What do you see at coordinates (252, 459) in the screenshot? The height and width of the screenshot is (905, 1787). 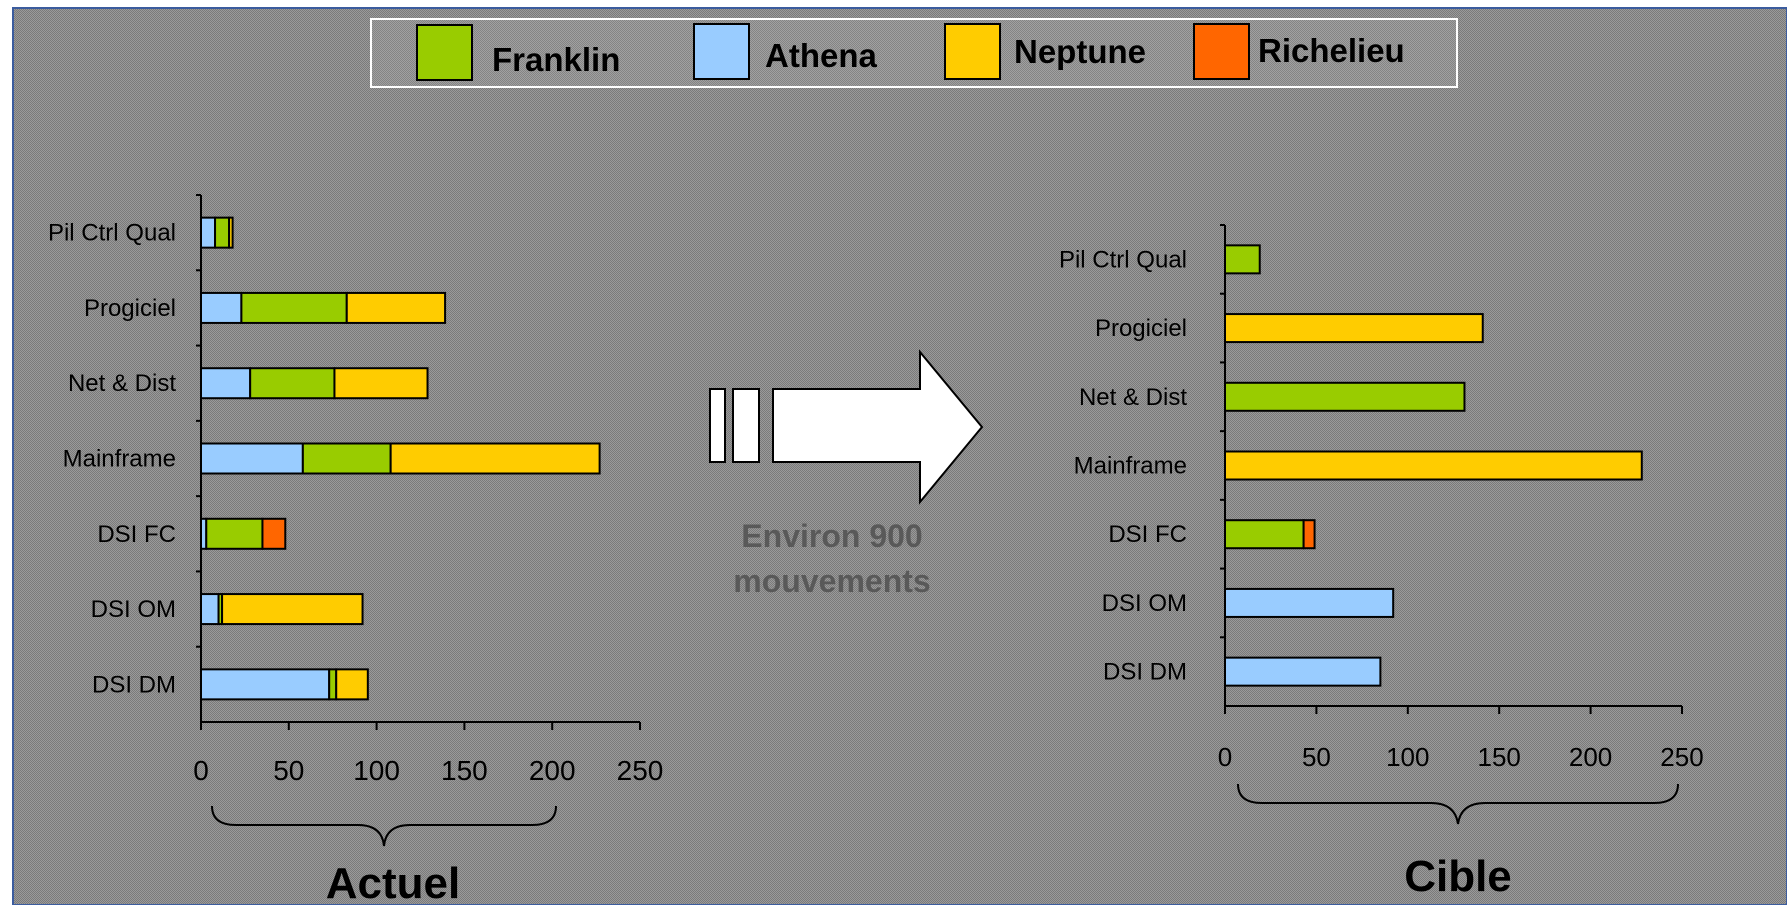 I see `bar-mainframe-athena` at bounding box center [252, 459].